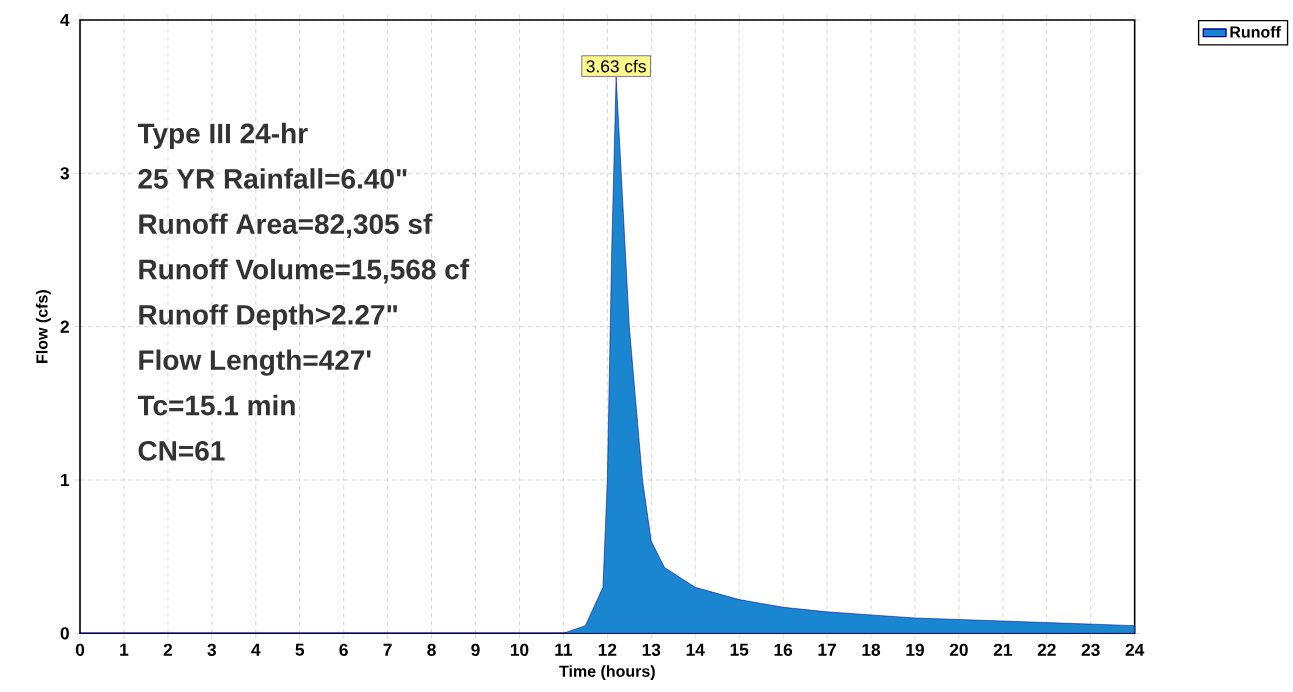 This screenshot has height=692, width=1293. Describe the element at coordinates (1090, 650) in the screenshot. I see `x-tick-label: 23` at that location.